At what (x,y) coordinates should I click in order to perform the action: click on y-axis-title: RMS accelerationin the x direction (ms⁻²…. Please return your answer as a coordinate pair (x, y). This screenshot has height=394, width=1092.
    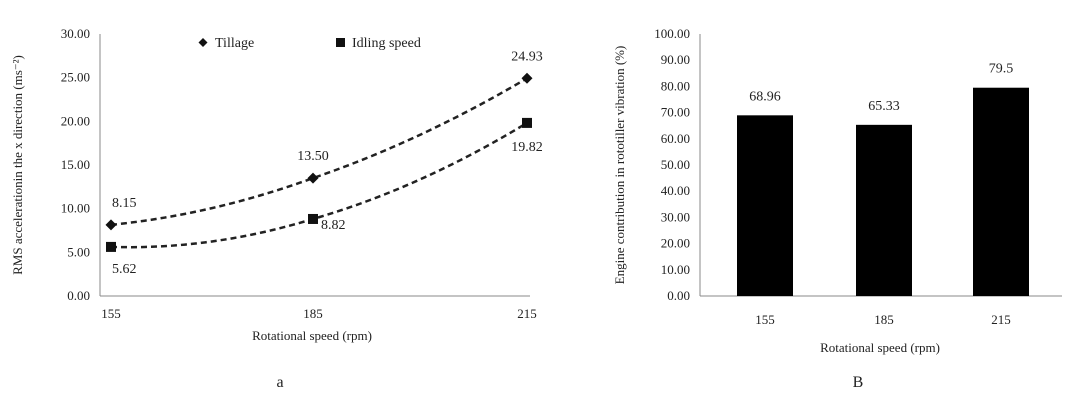
    Looking at the image, I should click on (17, 165).